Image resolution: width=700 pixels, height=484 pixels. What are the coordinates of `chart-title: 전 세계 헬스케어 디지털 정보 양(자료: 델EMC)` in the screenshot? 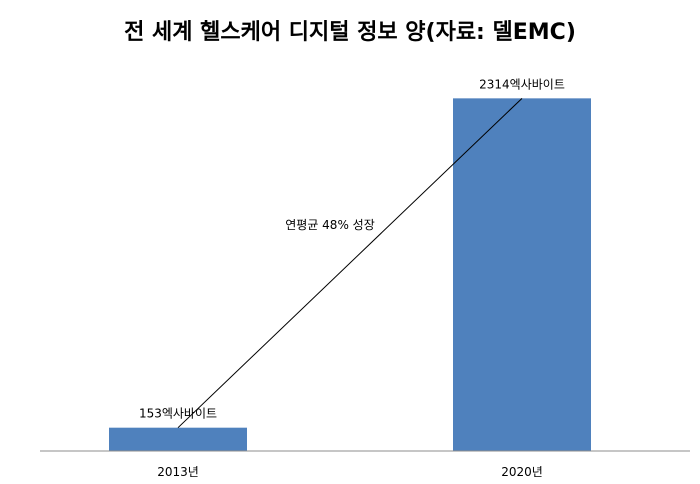 It's located at (350, 32).